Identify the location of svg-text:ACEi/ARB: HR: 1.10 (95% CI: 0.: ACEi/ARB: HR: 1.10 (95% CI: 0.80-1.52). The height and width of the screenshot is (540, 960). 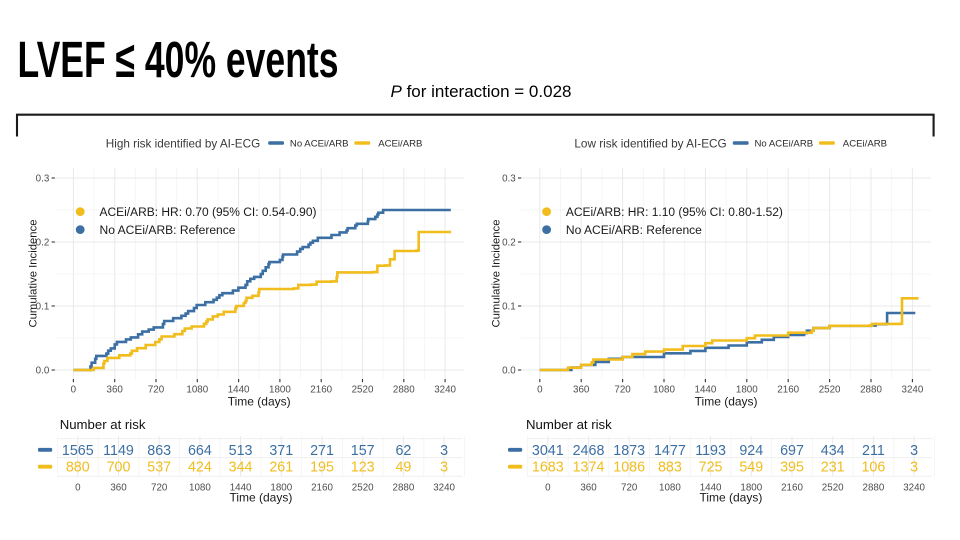
(674, 212).